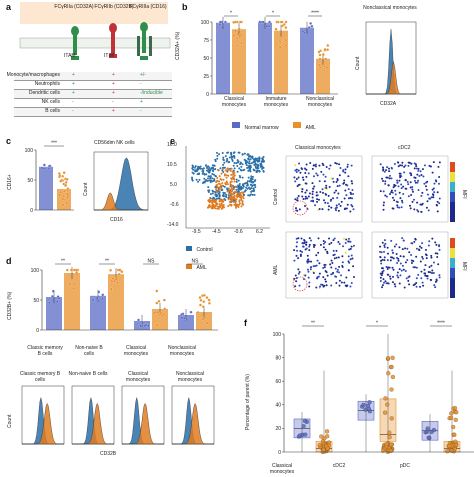 This screenshot has width=474, height=477. Describe the element at coordinates (31, 211) in the screenshot. I see `y-tick-label: 0` at that location.